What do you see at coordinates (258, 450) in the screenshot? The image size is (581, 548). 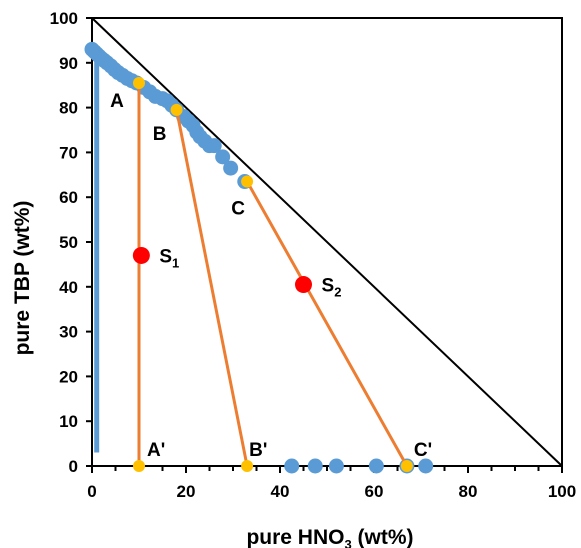 I see `tie-line-bottom-label: B'` at bounding box center [258, 450].